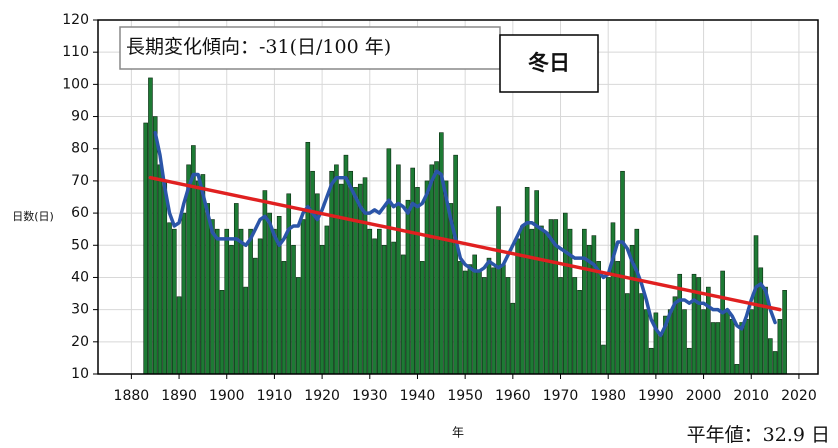 The width and height of the screenshot is (838, 448). Describe the element at coordinates (33, 216) in the screenshot. I see `y-axis-label: 日数(日)` at that location.